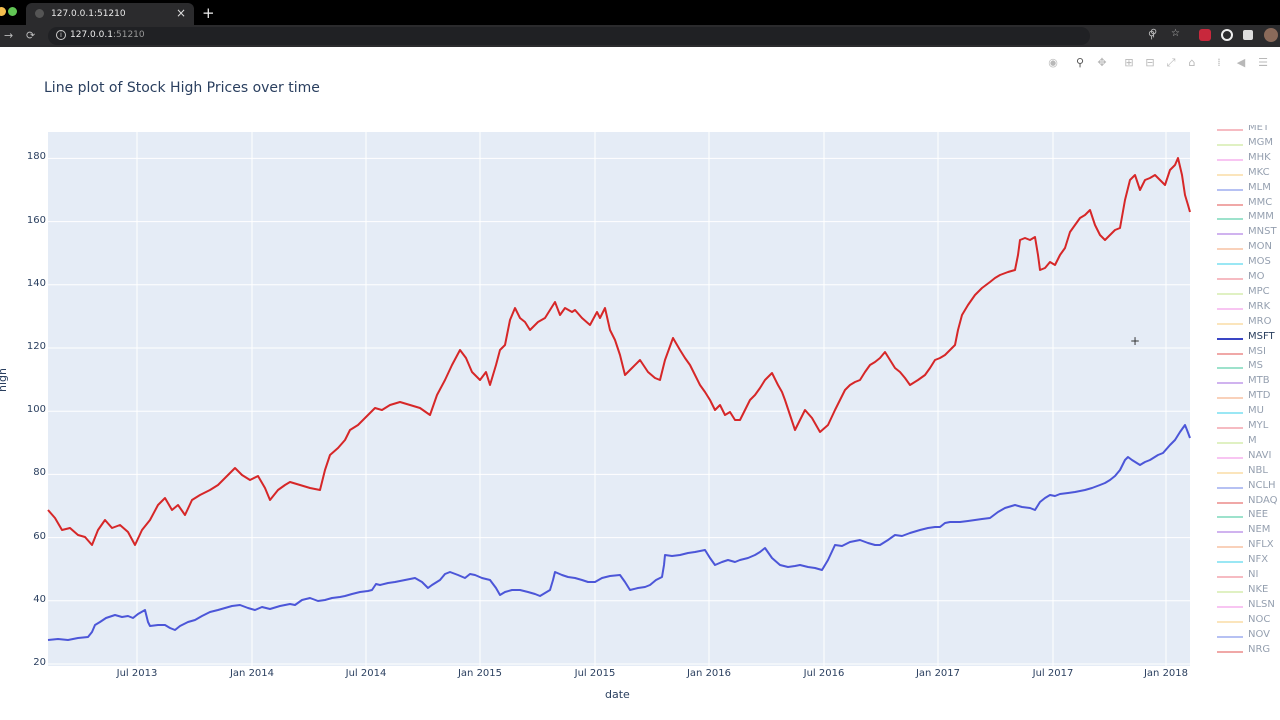  I want to click on y-tick-label: 140, so click(36, 283).